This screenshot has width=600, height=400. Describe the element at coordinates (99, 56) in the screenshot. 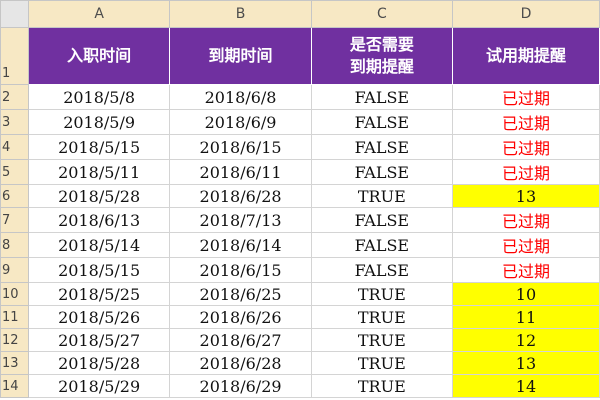

I see `header-cell-hire-date: 入职时间` at that location.